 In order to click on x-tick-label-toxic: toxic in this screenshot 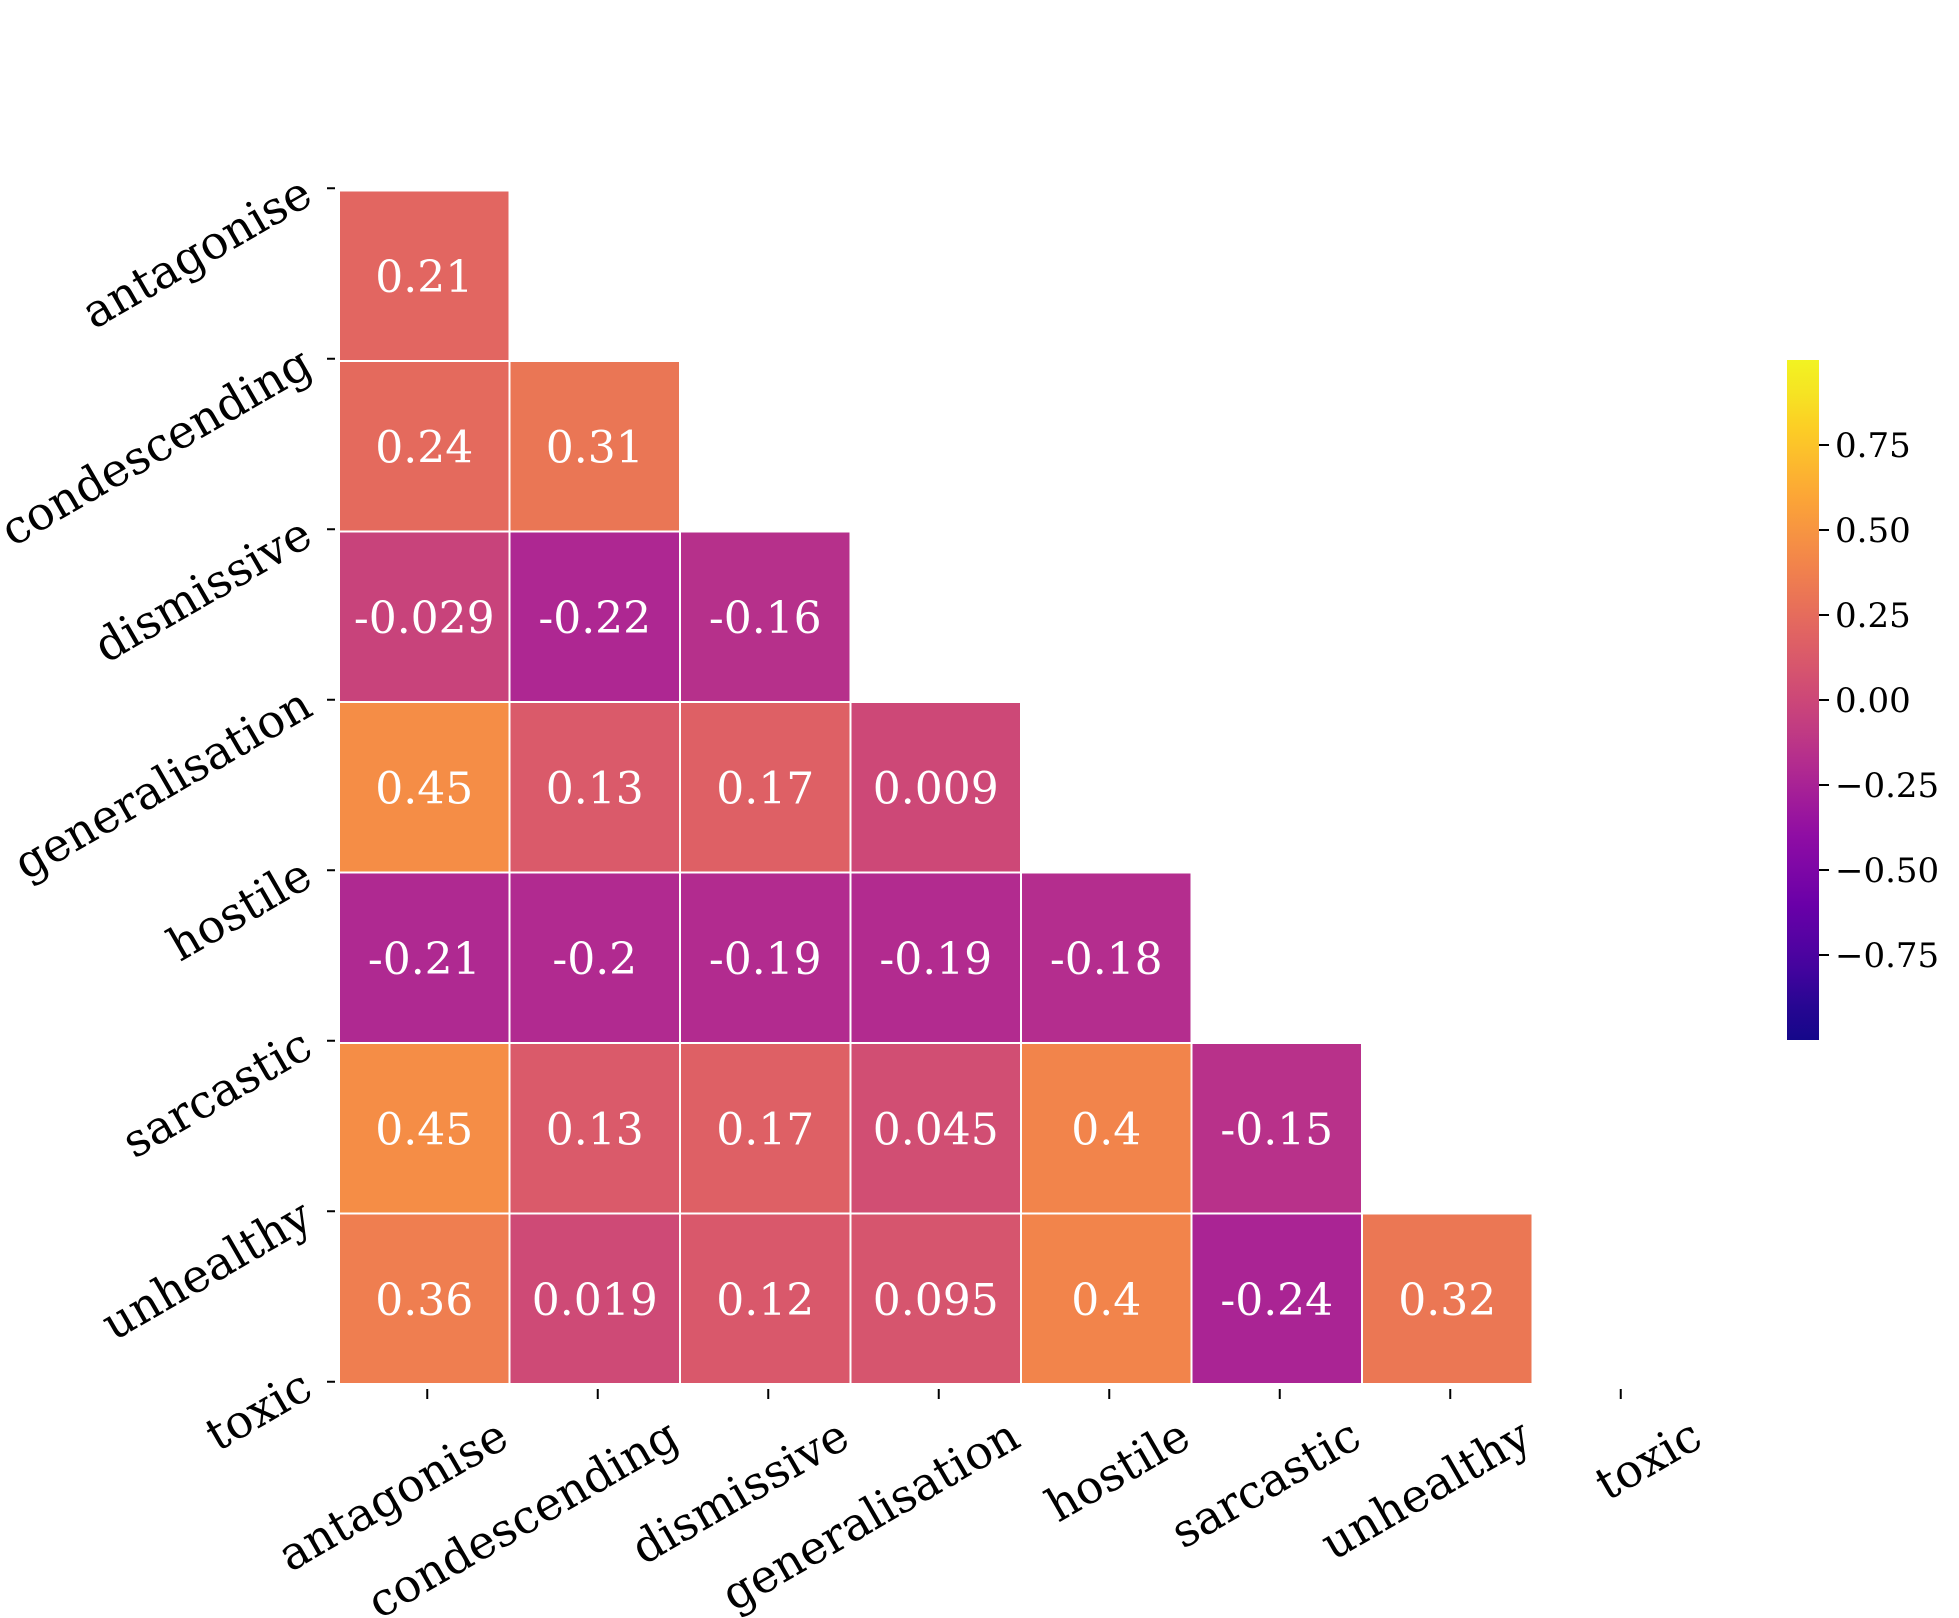, I will do `click(1648, 1459)`.